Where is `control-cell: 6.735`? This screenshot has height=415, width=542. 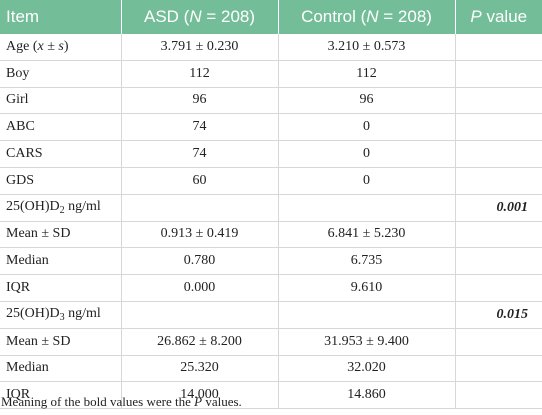
control-cell: 6.735 is located at coordinates (366, 261).